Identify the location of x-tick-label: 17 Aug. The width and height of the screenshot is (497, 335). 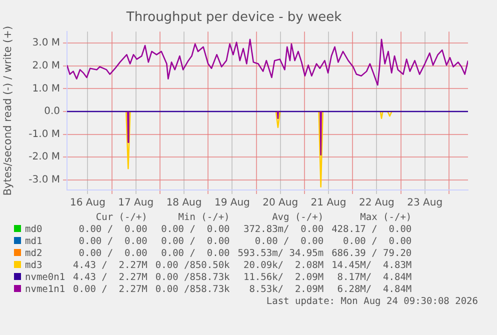
(136, 203).